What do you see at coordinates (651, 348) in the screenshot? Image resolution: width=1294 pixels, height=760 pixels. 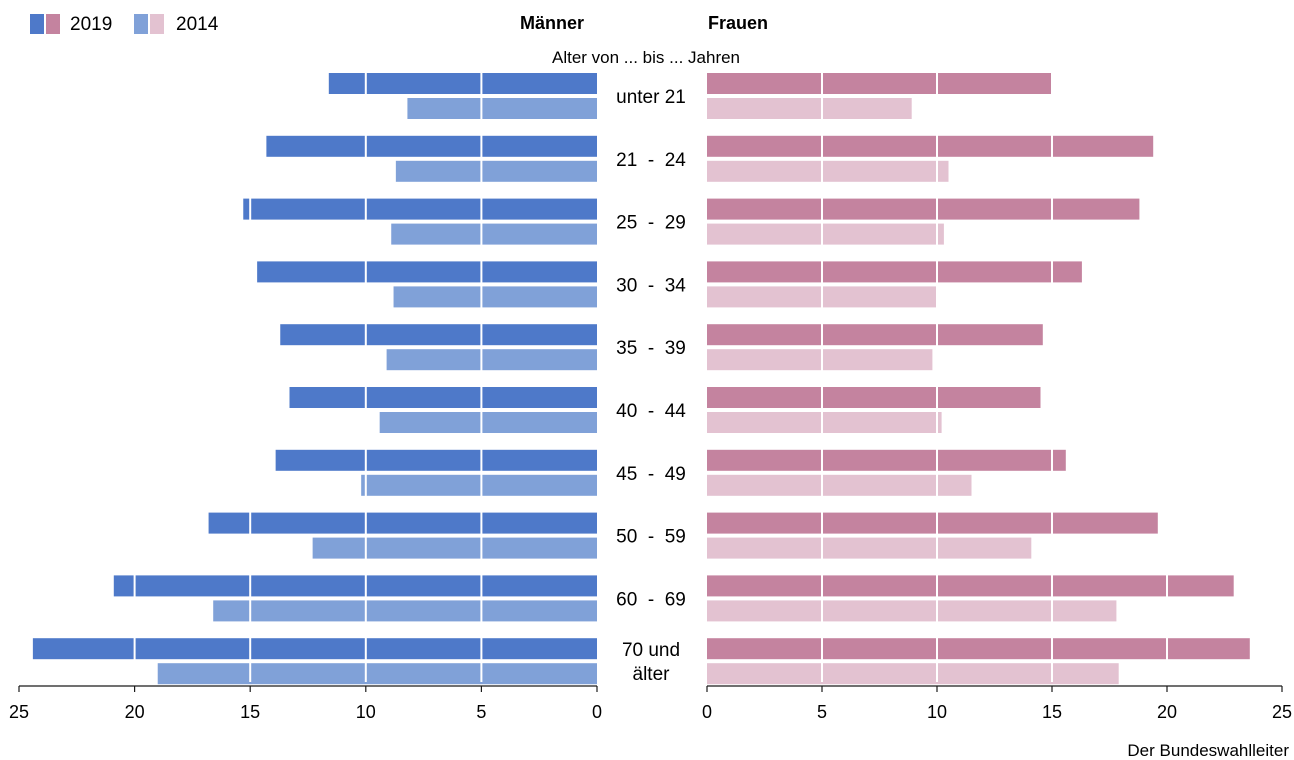 I see `category-label-4: 35 - 39` at bounding box center [651, 348].